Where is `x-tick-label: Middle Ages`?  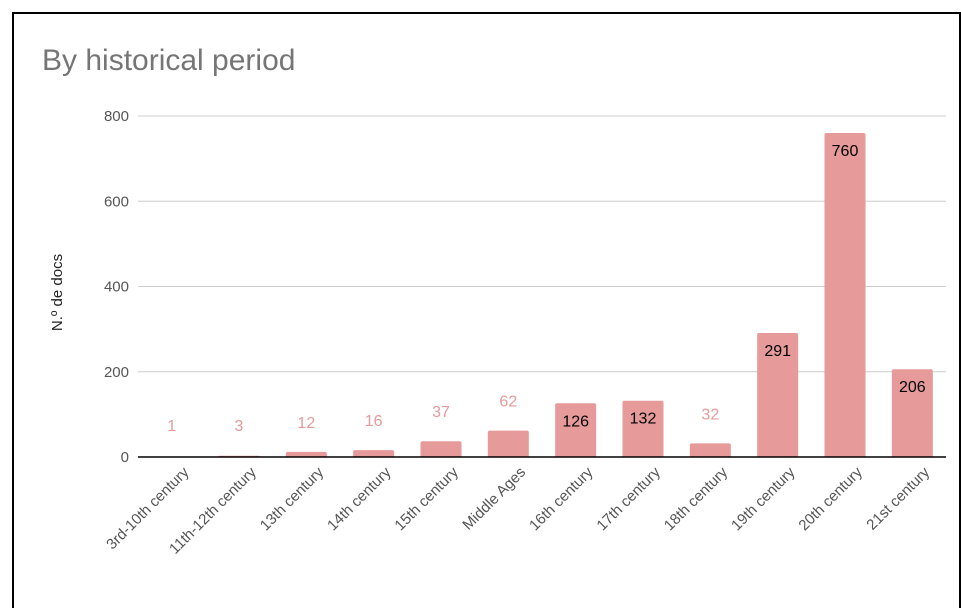
x-tick-label: Middle Ages is located at coordinates (494, 499).